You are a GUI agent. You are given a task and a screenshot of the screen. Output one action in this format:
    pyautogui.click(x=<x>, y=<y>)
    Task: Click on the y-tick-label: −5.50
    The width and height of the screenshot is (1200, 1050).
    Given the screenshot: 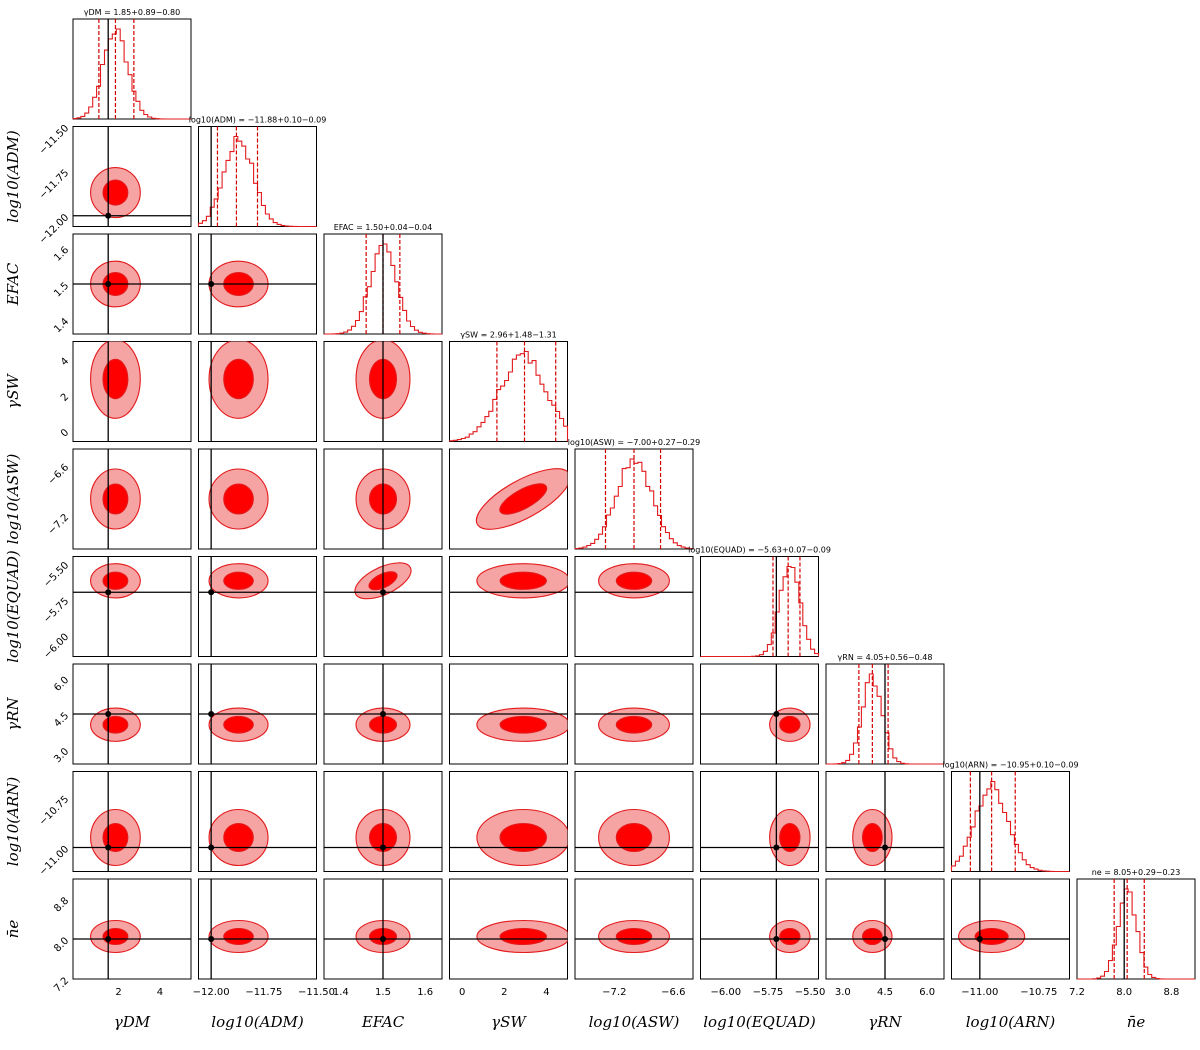 What is the action you would take?
    pyautogui.click(x=56, y=574)
    